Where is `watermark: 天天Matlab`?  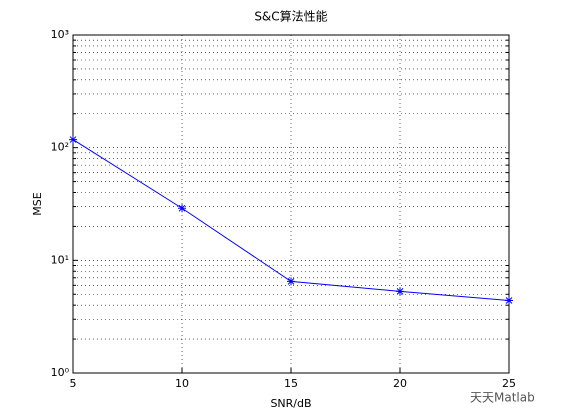 watermark: 天天Matlab is located at coordinates (502, 398).